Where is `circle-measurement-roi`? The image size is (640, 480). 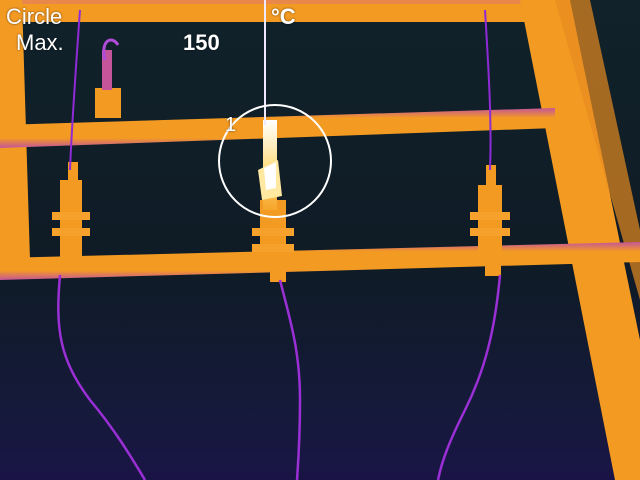 circle-measurement-roi is located at coordinates (275, 161).